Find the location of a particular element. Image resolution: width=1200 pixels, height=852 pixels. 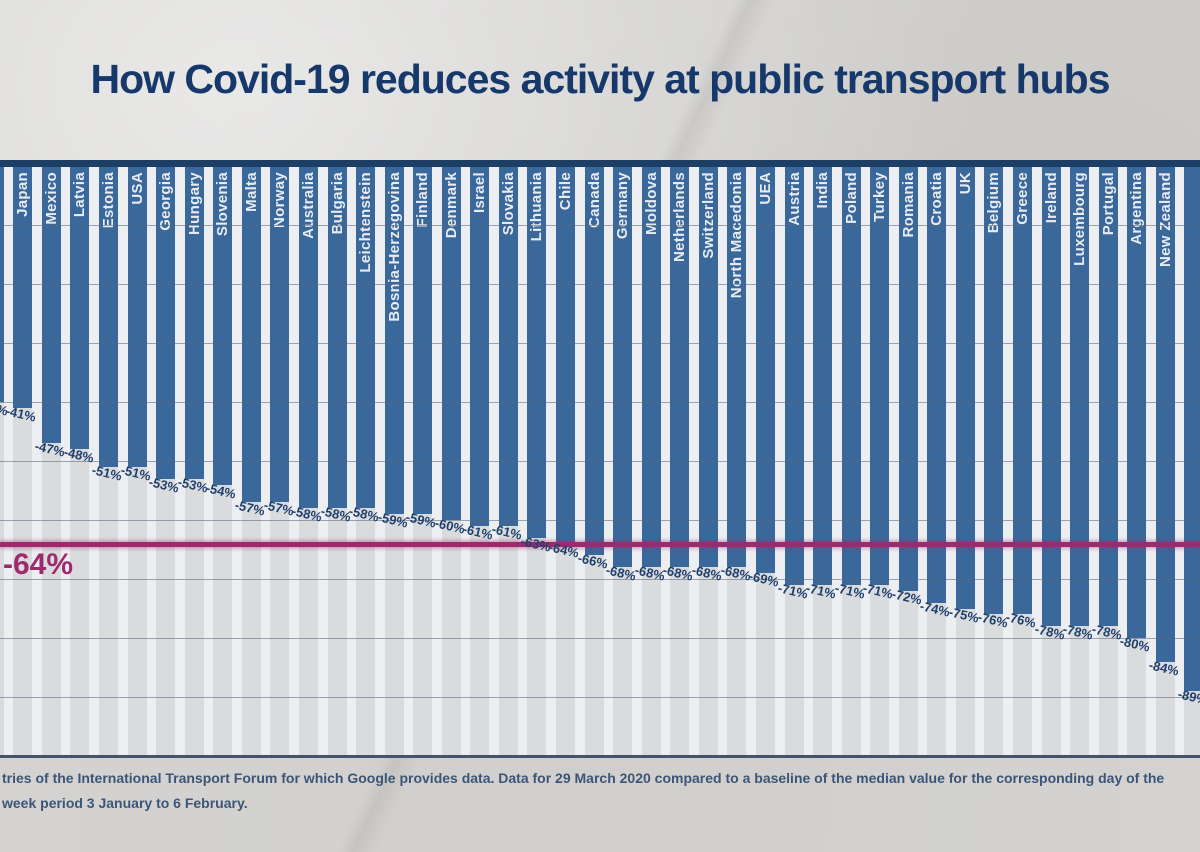

bar-column-leichtenstein: Leichtenstein -58% is located at coordinates (364, 461).